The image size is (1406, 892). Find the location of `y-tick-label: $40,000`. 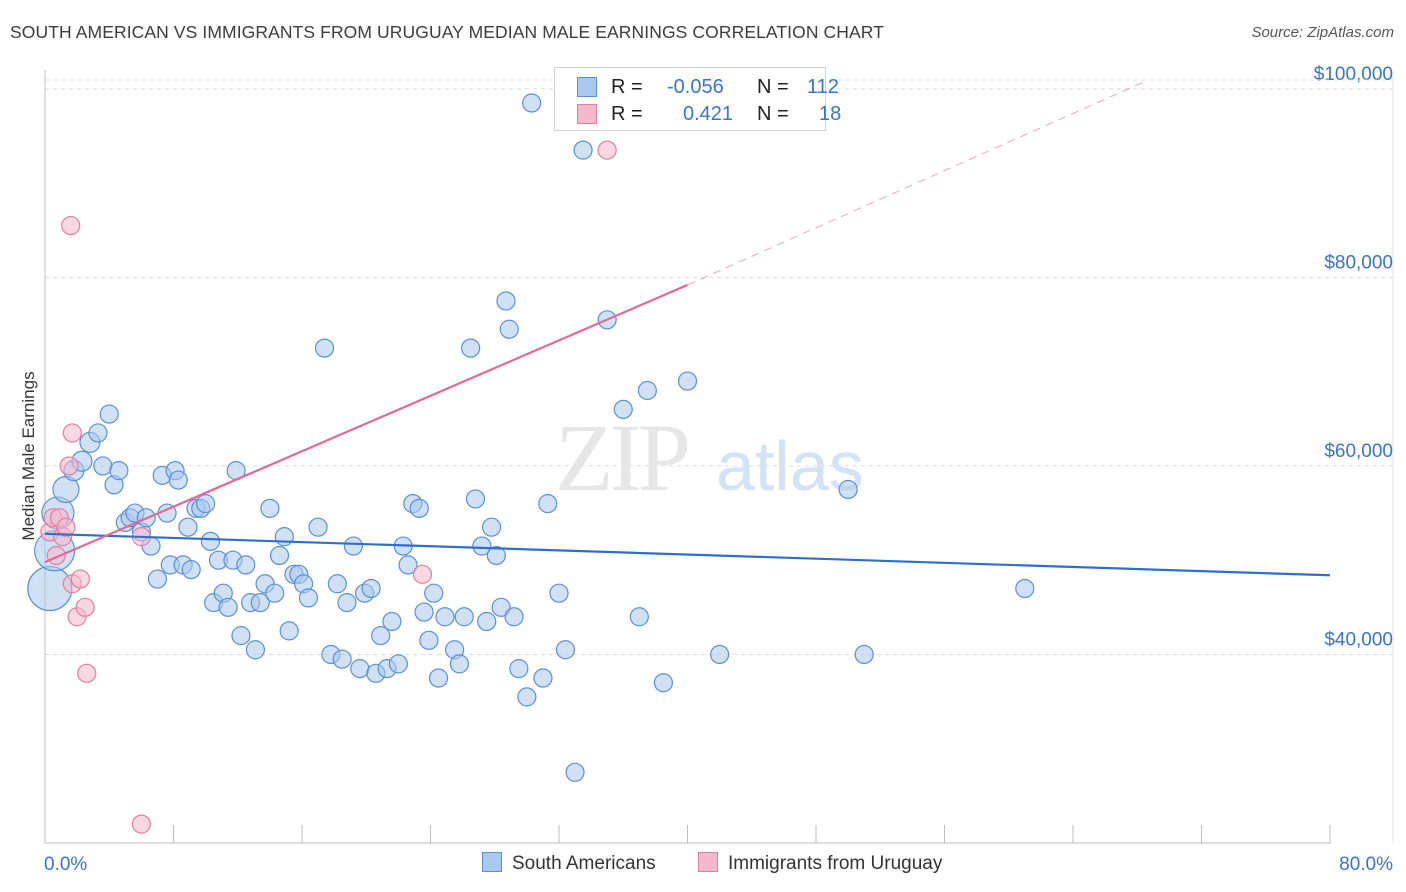

y-tick-label: $40,000 is located at coordinates (1358, 639).